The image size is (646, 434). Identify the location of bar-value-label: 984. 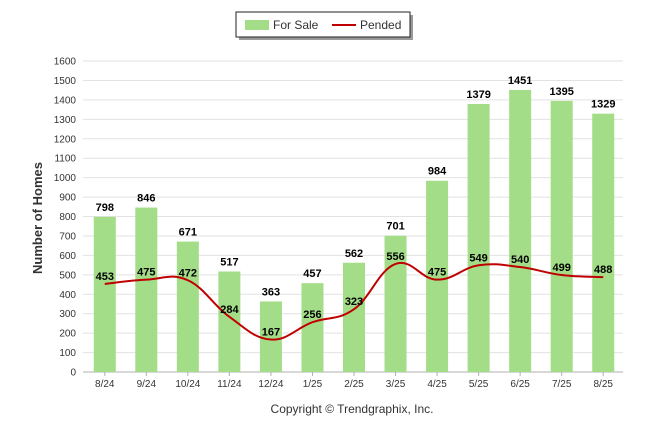
(437, 172).